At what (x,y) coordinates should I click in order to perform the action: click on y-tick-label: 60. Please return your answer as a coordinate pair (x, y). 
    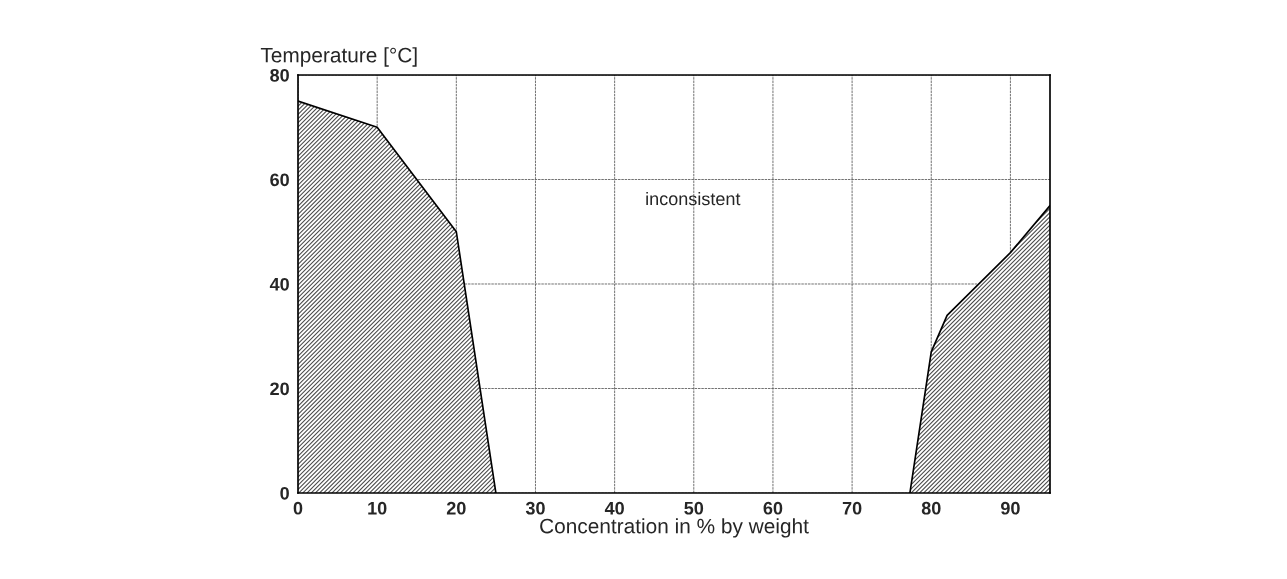
    Looking at the image, I should click on (279, 180).